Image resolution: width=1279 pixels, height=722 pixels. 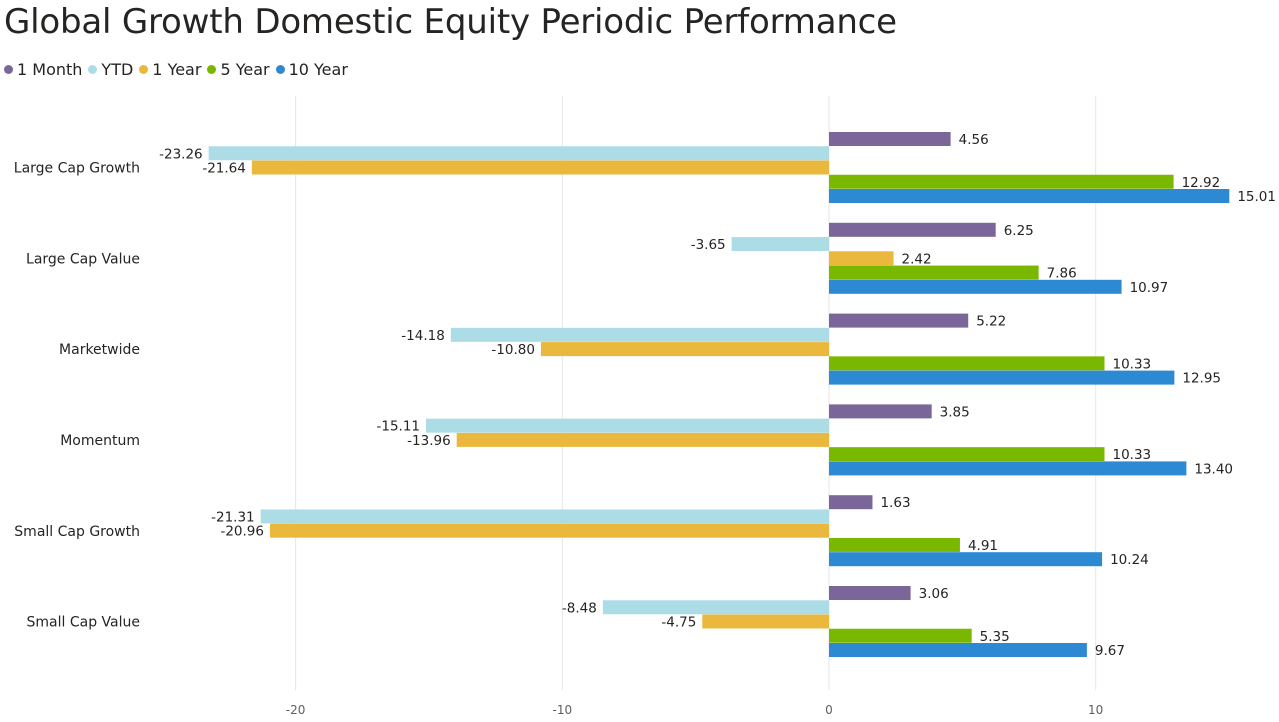 What do you see at coordinates (77, 532) in the screenshot?
I see `category-label: Small Cap Growth` at bounding box center [77, 532].